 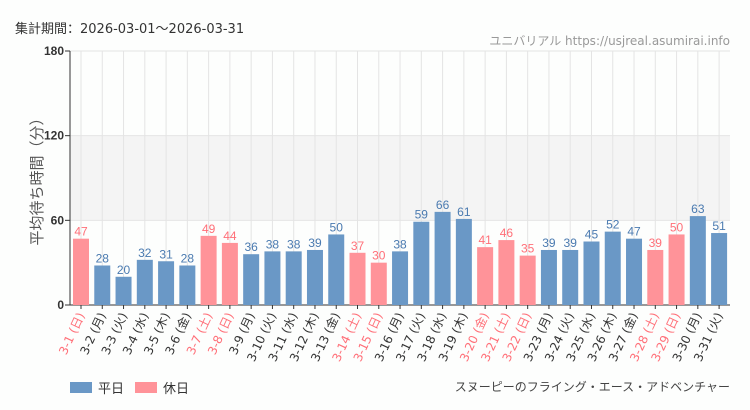 I want to click on period-label: 集計期間：2026-03-01～2026-03-31, so click(x=130, y=29).